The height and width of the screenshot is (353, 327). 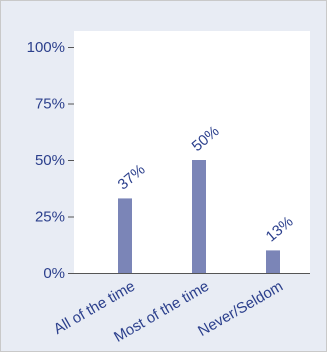 I want to click on y-tick-label: 25%, so click(x=50, y=217).